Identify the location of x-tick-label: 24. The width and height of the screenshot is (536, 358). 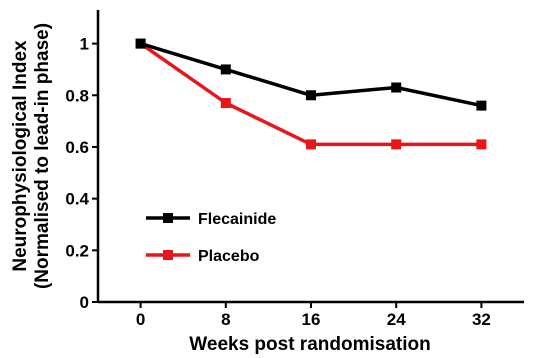
(396, 319).